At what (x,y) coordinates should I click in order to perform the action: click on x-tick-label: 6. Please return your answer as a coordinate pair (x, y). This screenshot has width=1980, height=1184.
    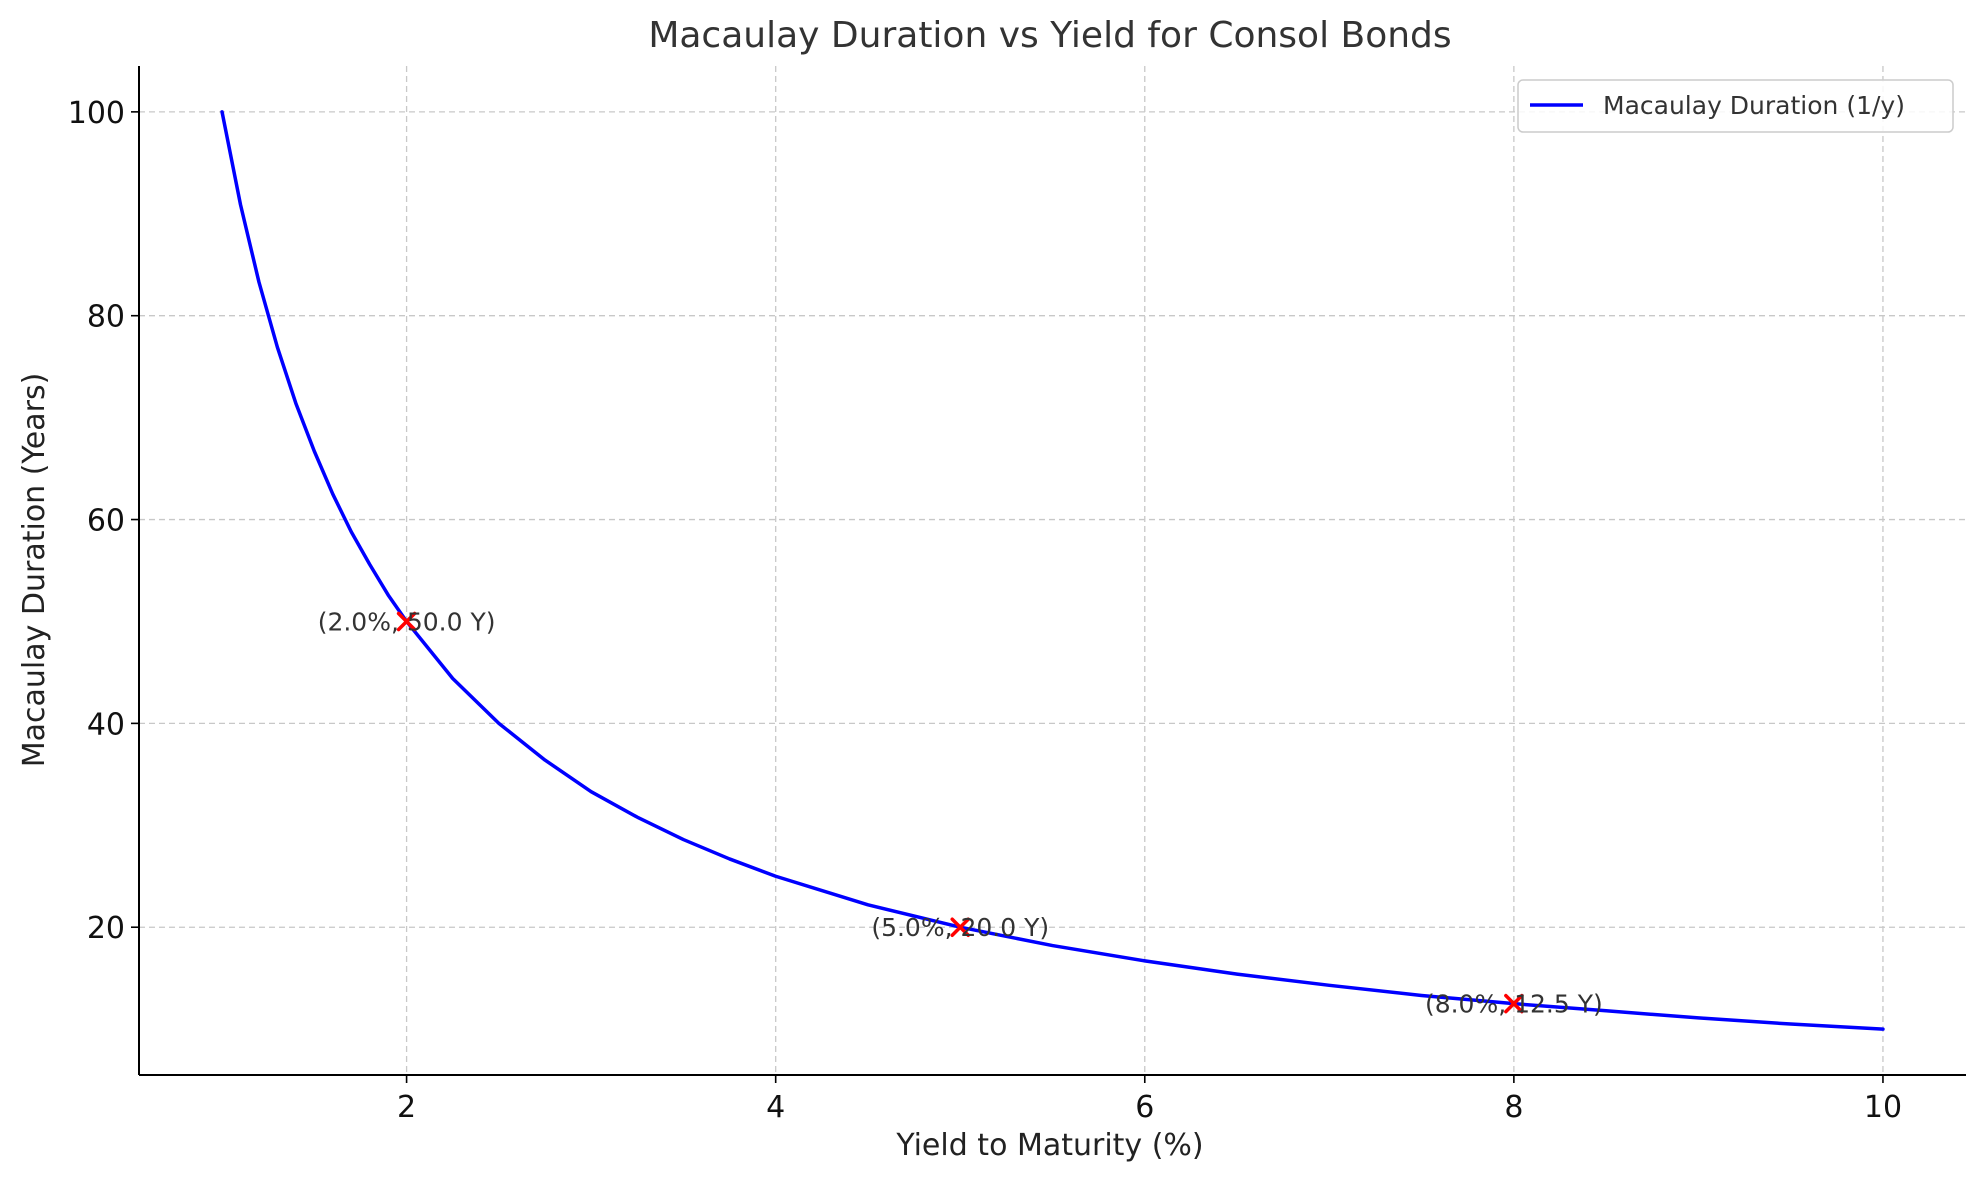
    Looking at the image, I should click on (1144, 1107).